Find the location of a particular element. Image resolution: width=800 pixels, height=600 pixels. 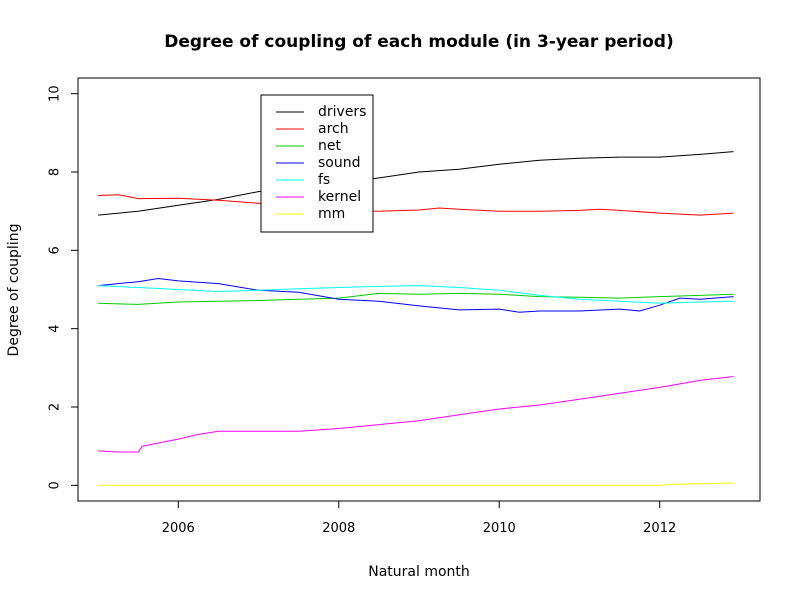

y-tick-label: 2 is located at coordinates (55, 407).